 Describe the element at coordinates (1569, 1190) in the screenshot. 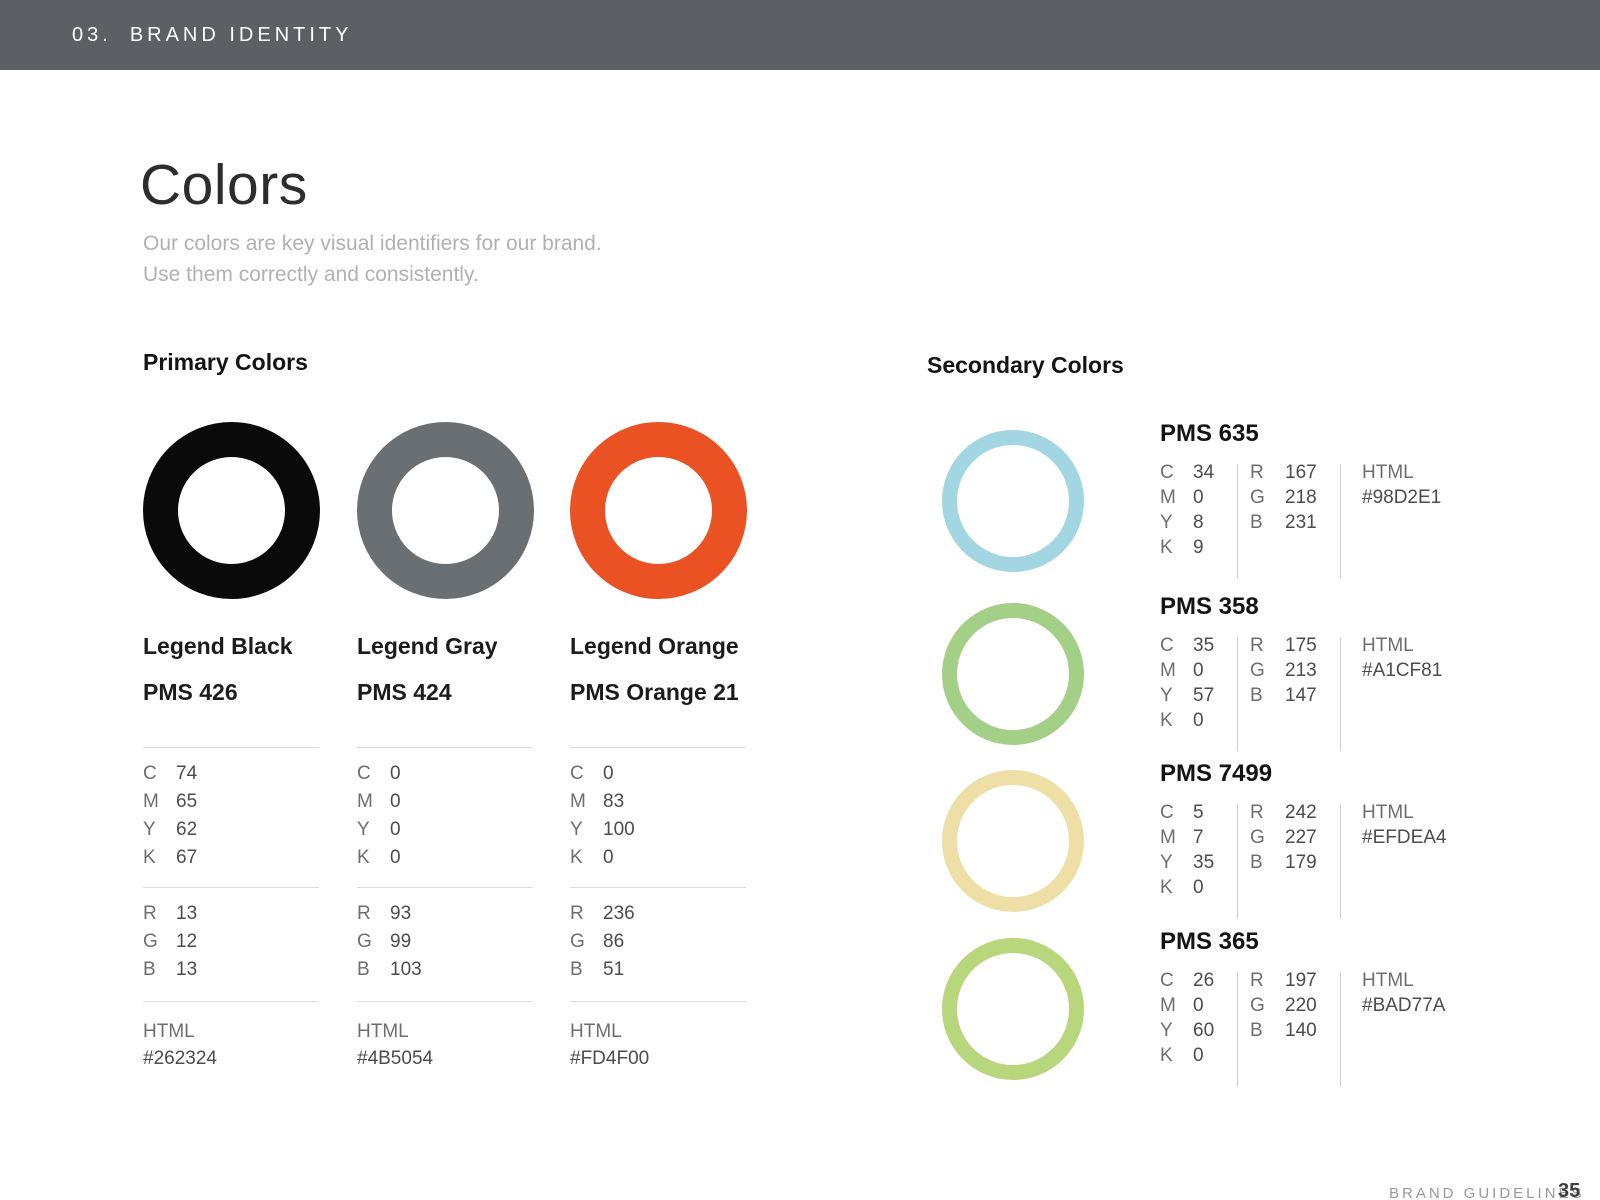

I see `footer-page-number: 35` at that location.